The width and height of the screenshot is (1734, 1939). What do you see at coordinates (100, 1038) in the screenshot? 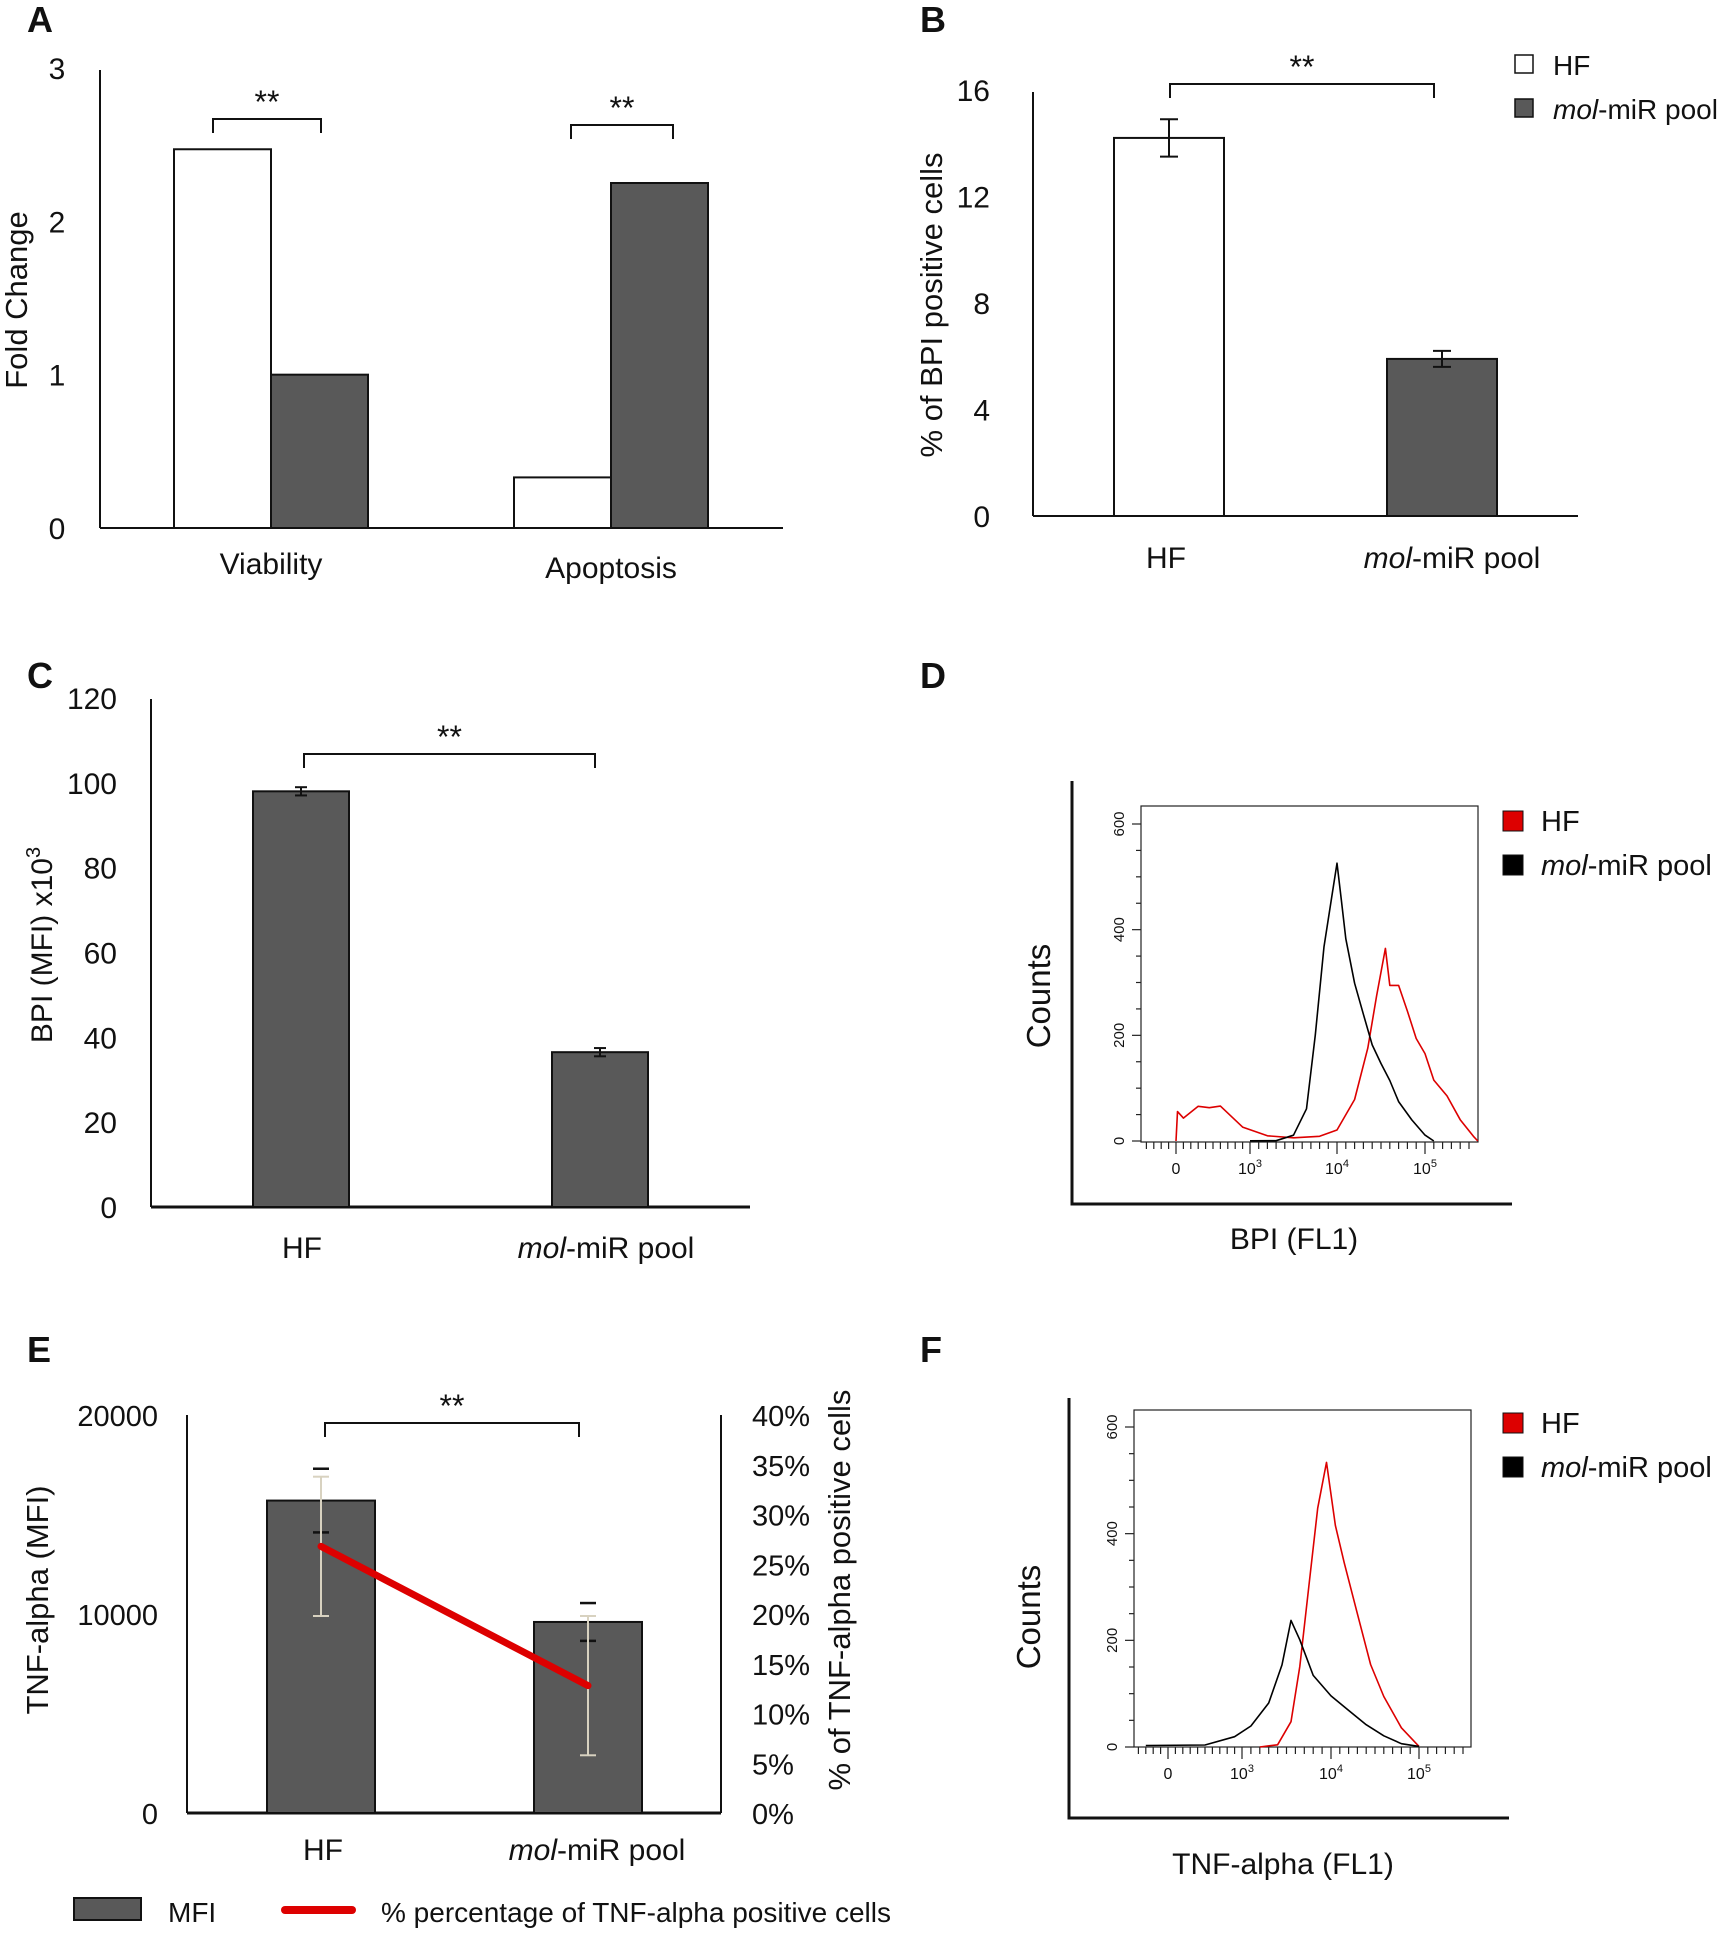
I see `c-ytick-label: 40` at bounding box center [100, 1038].